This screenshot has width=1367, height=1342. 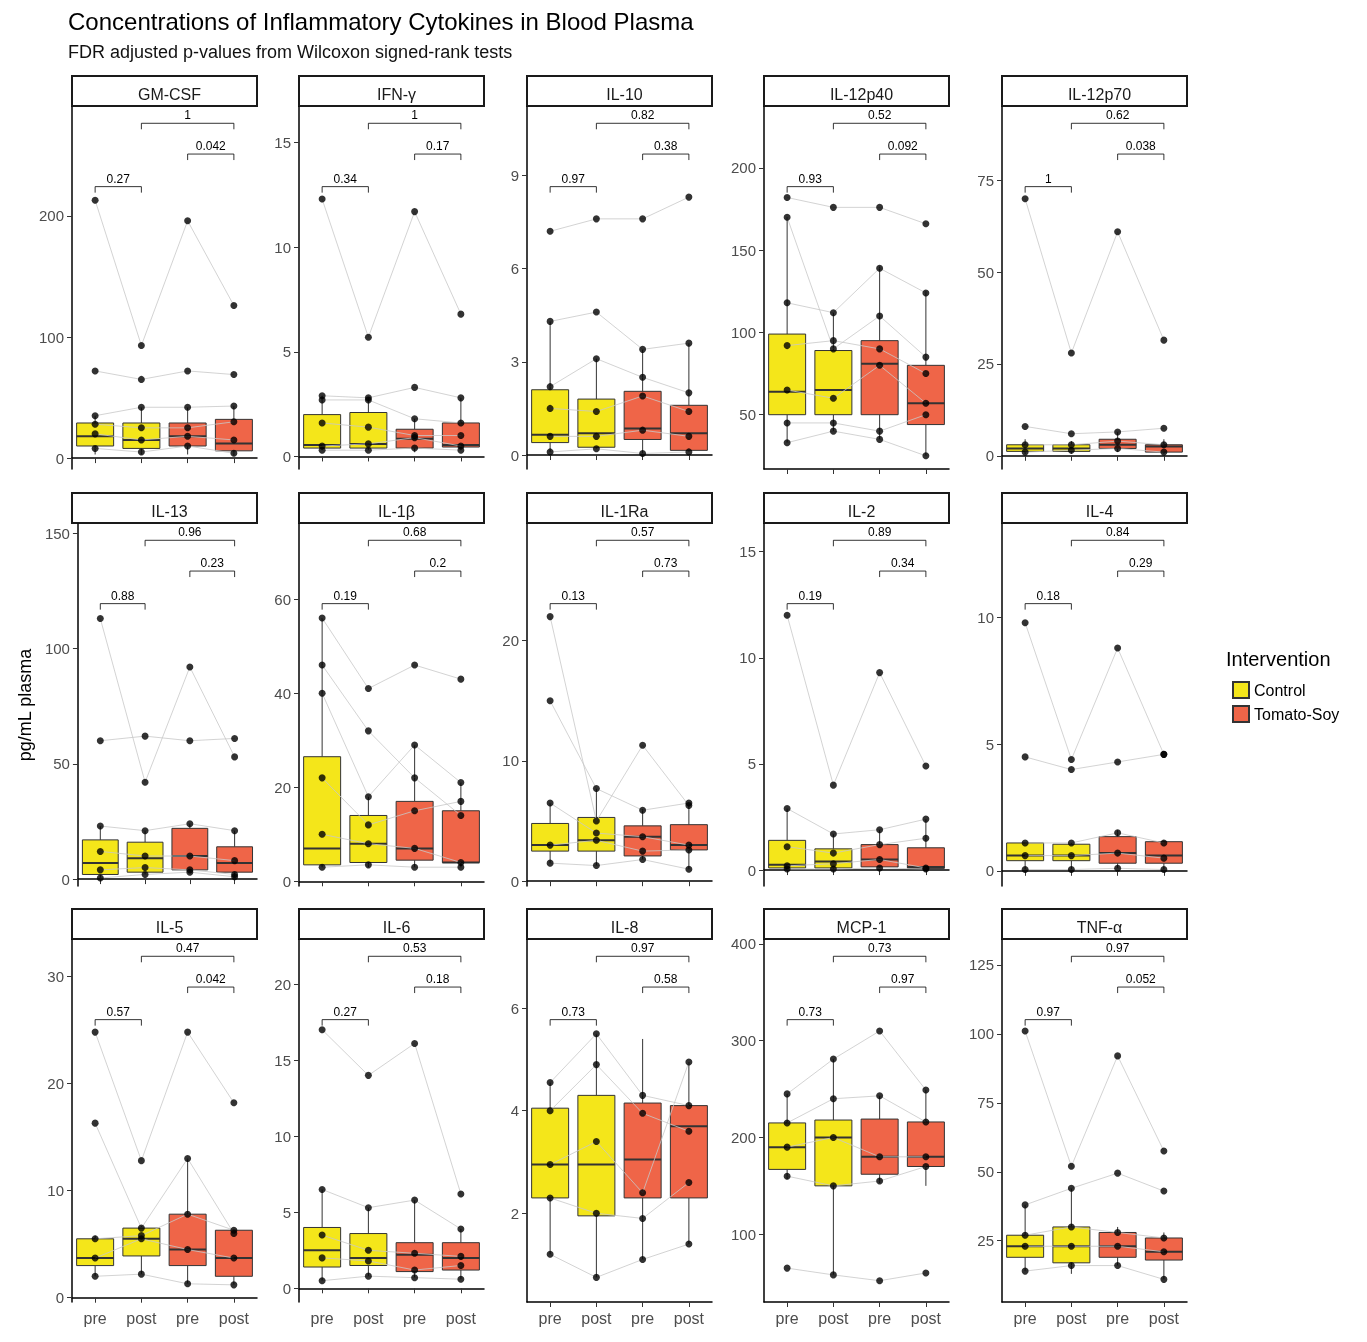 What do you see at coordinates (190, 532) in the screenshot?
I see `annotation: 0.96` at bounding box center [190, 532].